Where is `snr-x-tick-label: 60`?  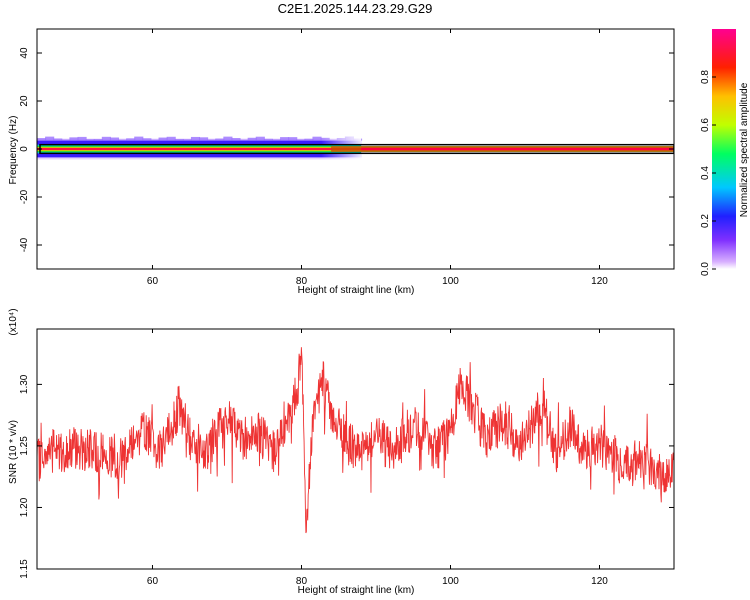 snr-x-tick-label: 60 is located at coordinates (153, 581).